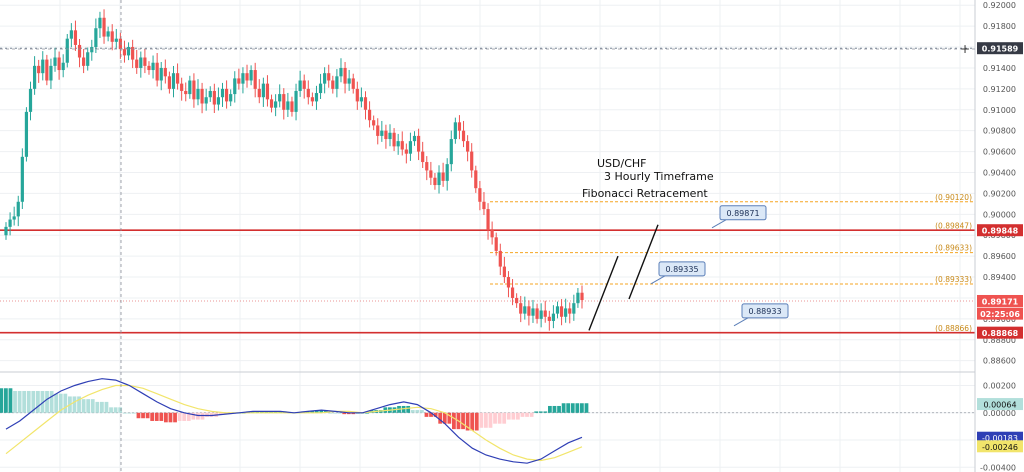 Image resolution: width=1024 pixels, height=472 pixels. Describe the element at coordinates (999, 5) in the screenshot. I see `price-tick-label: 0.92000` at that location.